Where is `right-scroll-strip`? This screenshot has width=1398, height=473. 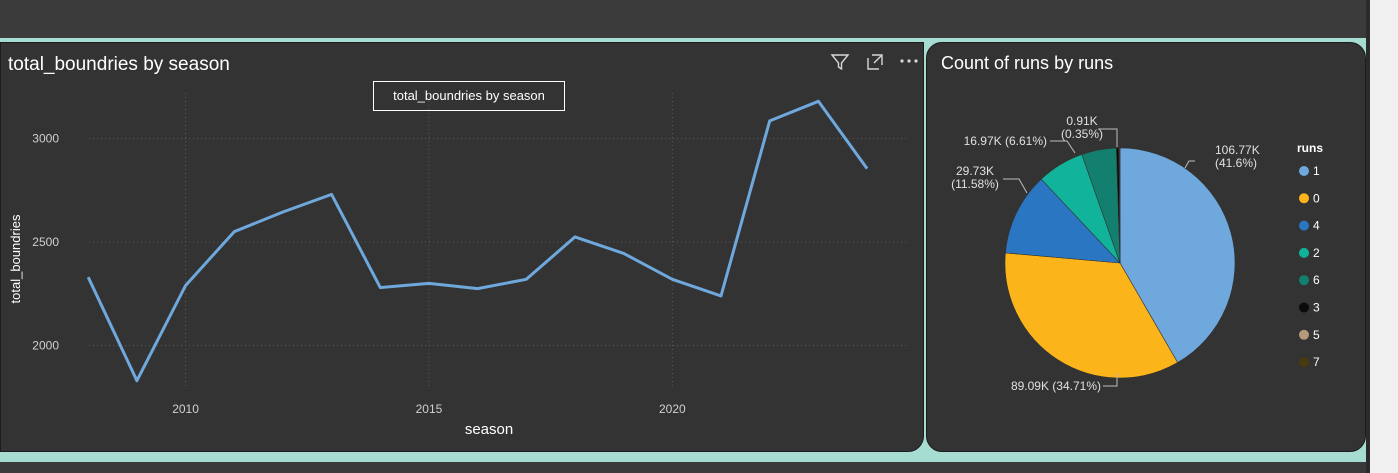
right-scroll-strip is located at coordinates (1382, 236).